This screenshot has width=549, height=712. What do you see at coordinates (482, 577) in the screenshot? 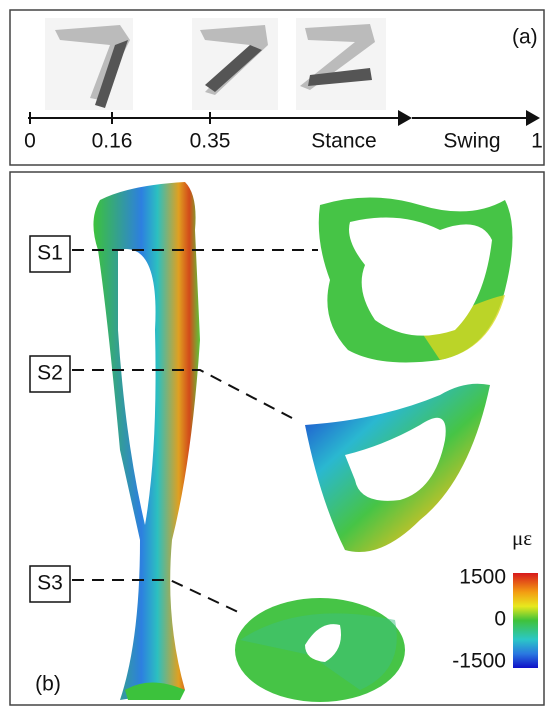
I see `colorbar-tick-label: 1500` at bounding box center [482, 577].